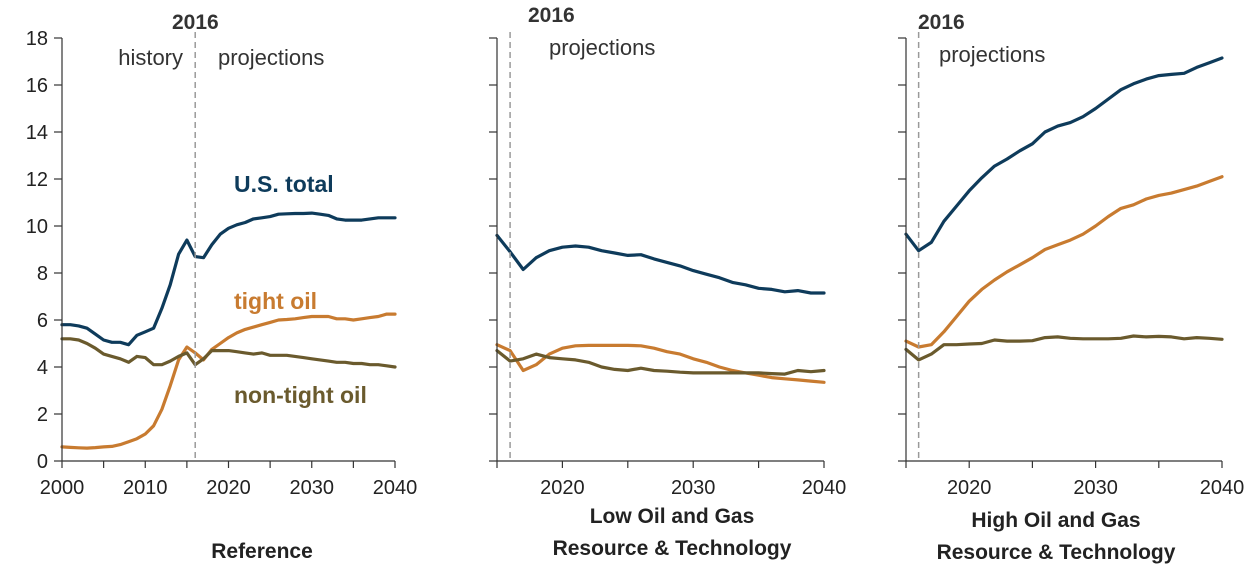  I want to click on reference-x-tick-label: 2000, so click(62, 488).